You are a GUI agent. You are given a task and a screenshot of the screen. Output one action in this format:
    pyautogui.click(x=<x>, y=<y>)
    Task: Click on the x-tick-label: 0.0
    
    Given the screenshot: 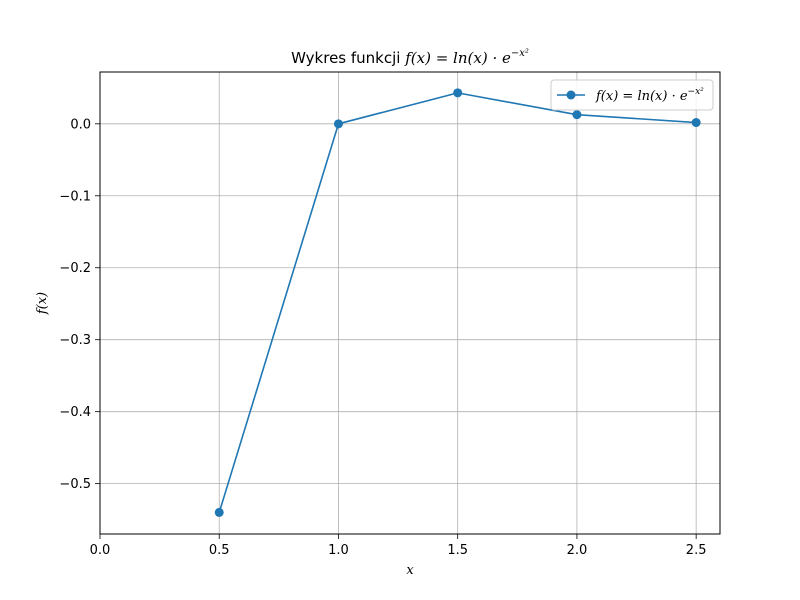 What is the action you would take?
    pyautogui.click(x=100, y=550)
    